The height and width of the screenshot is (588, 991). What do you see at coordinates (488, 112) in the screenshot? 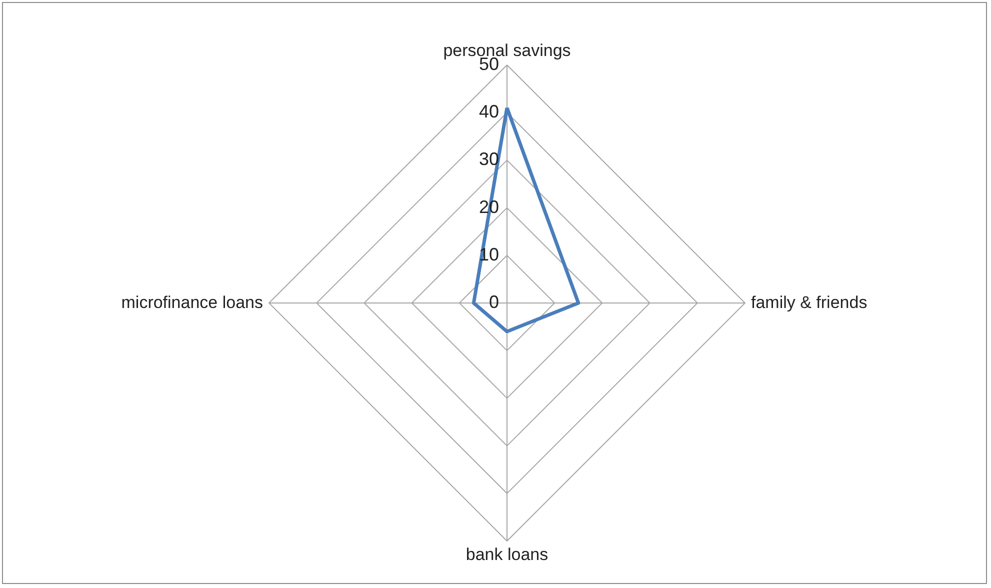
I see `y-tick-label: 40` at bounding box center [488, 112].